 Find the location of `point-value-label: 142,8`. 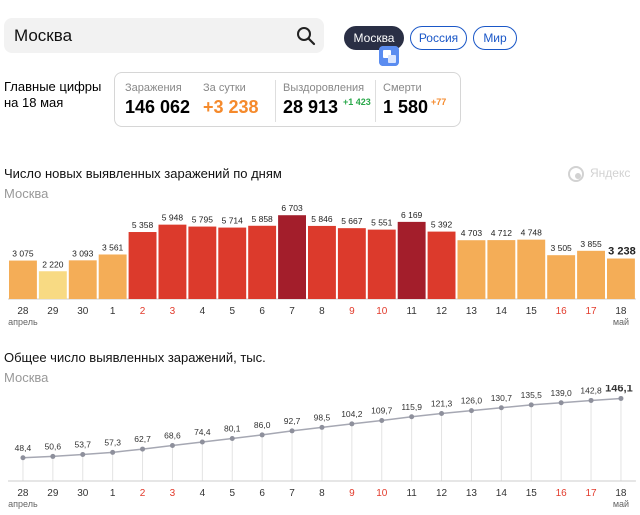

point-value-label: 142,8 is located at coordinates (591, 390).